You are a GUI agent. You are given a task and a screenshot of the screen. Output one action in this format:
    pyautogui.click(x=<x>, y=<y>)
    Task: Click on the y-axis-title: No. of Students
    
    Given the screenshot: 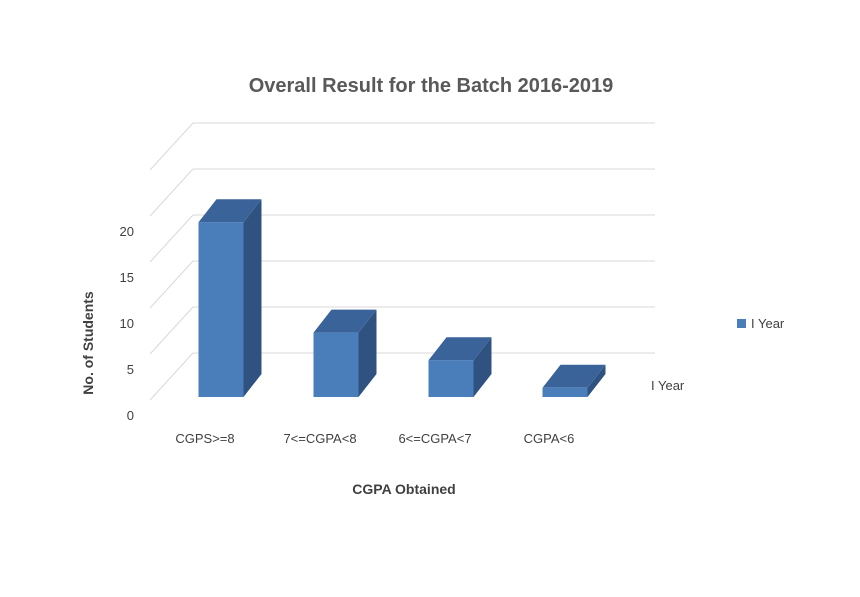 What is the action you would take?
    pyautogui.click(x=88, y=343)
    